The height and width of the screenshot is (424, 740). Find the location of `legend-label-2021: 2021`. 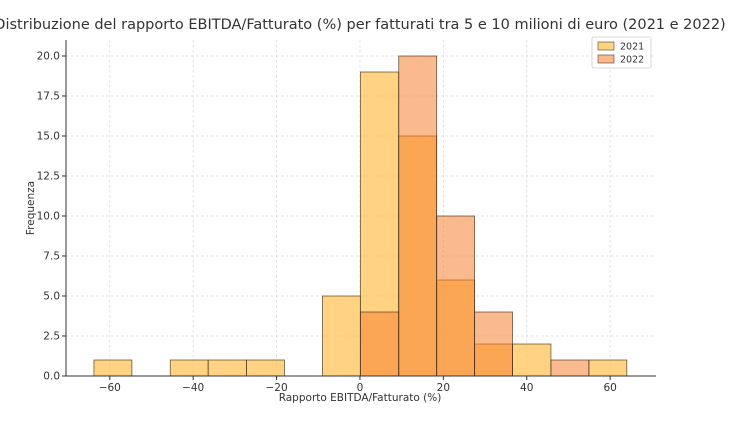

legend-label-2021: 2021 is located at coordinates (632, 47).